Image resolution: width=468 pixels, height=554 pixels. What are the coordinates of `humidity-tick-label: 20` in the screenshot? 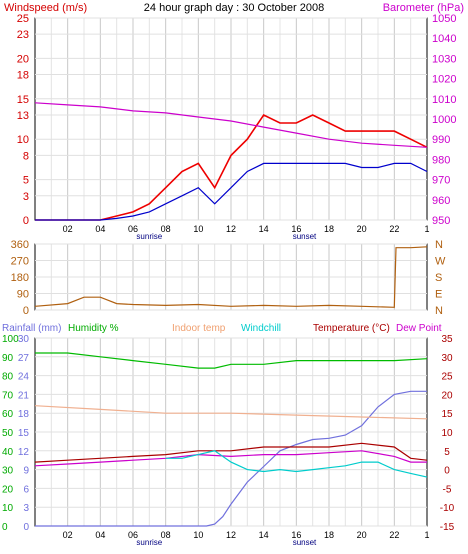 It's located at (8, 489).